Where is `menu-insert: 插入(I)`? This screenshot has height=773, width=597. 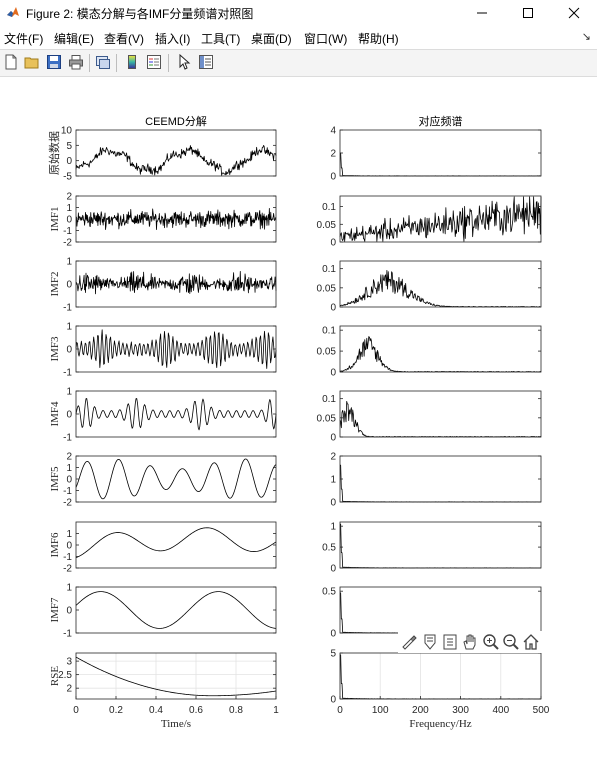 menu-insert: 插入(I) is located at coordinates (173, 39).